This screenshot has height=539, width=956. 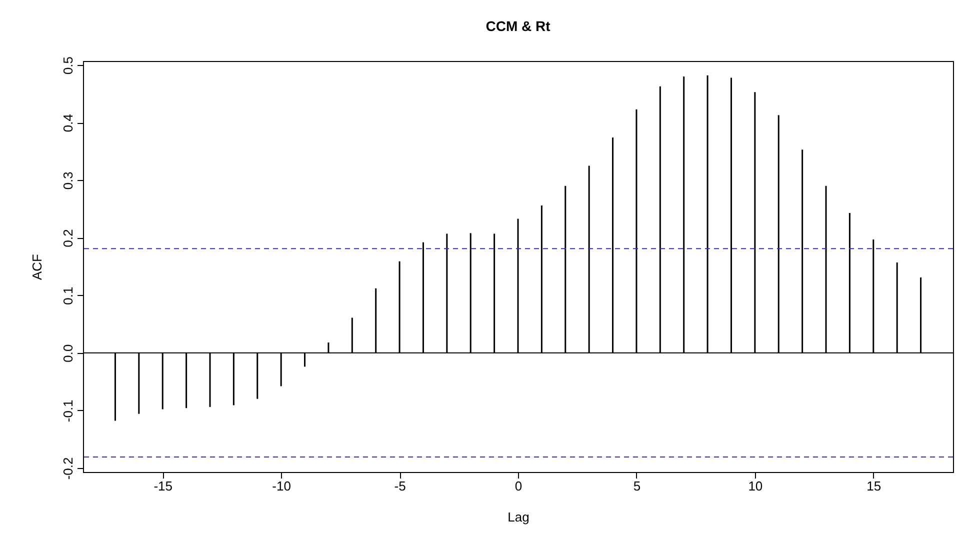 What do you see at coordinates (68, 295) in the screenshot?
I see `y-tick-label: 0.1` at bounding box center [68, 295].